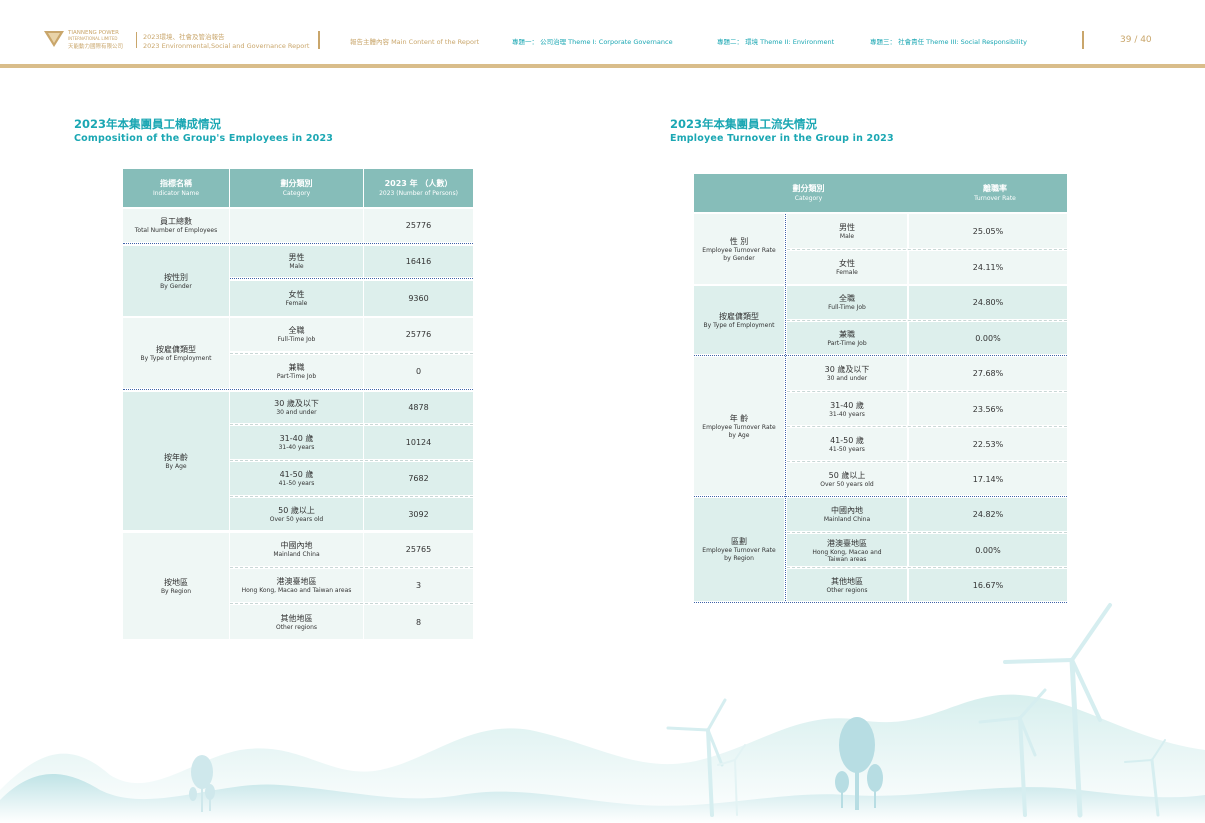  Describe the element at coordinates (96, 47) in the screenshot. I see `logo-text-cn: 天能動力國際有限公司` at that location.